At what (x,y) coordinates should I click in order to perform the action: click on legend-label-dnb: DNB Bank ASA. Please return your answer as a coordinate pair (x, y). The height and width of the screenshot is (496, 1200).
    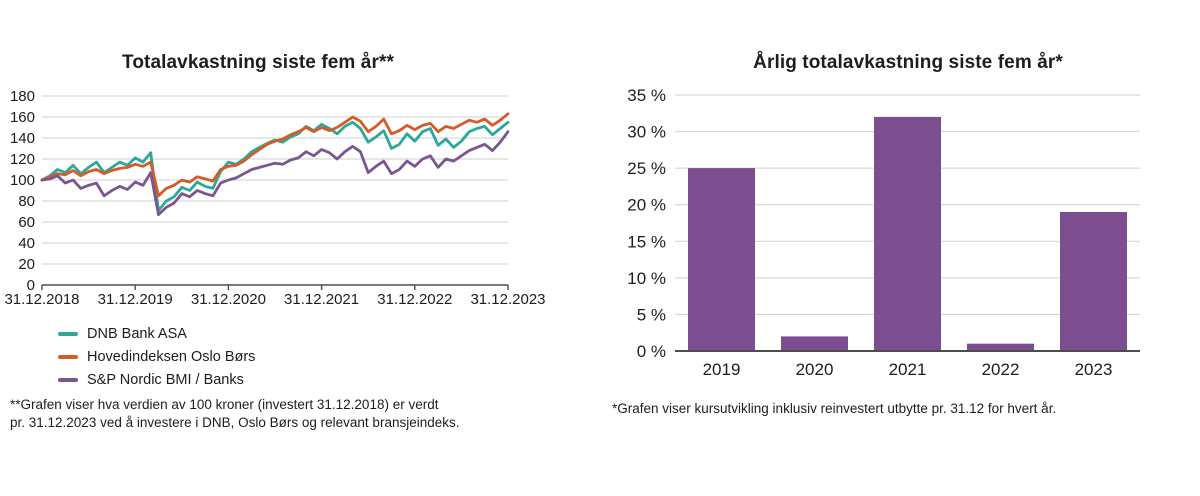
    Looking at the image, I should click on (137, 334).